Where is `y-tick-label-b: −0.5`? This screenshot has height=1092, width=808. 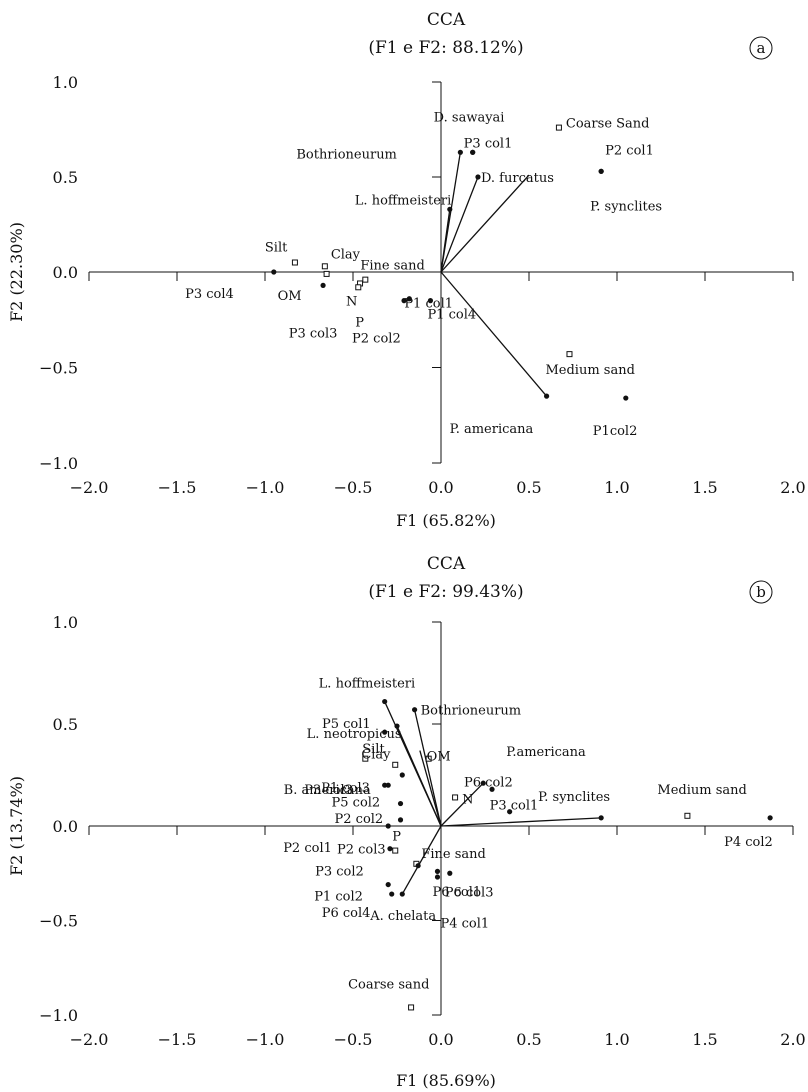 y-tick-label-b: −0.5 is located at coordinates (58, 921).